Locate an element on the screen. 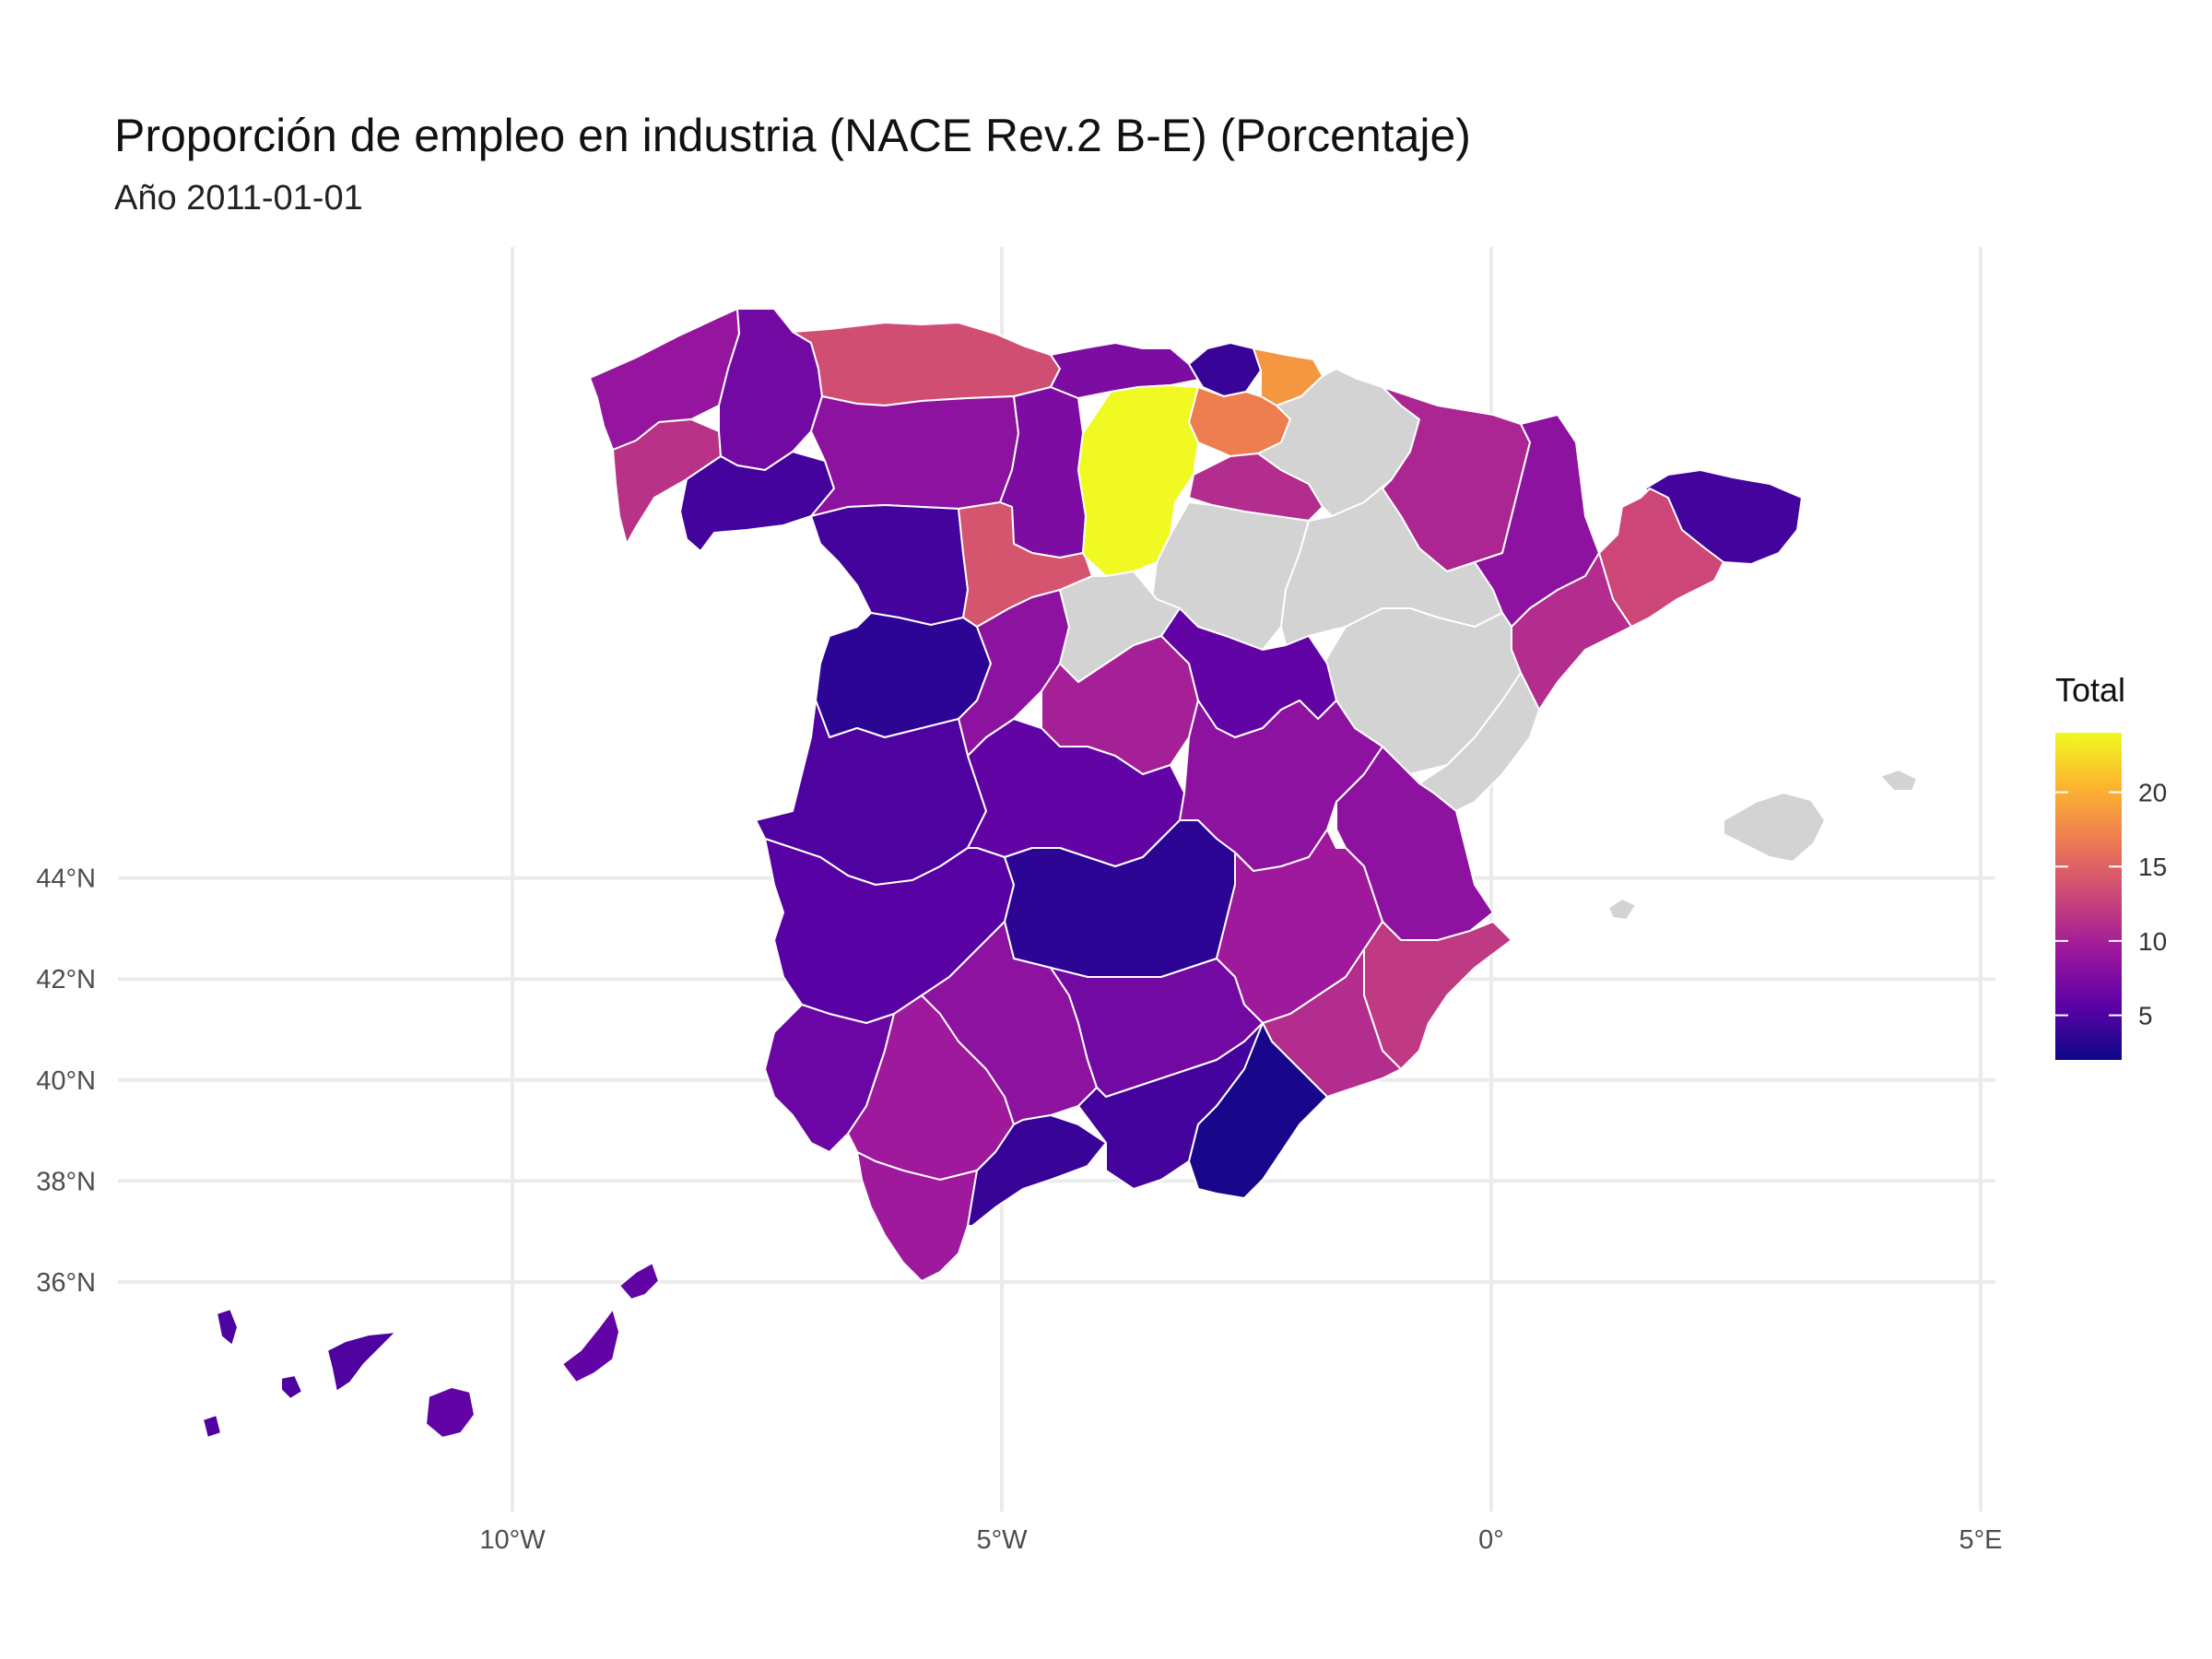 The width and height of the screenshot is (2212, 1659). y-tick-label: 42°N is located at coordinates (66, 979).